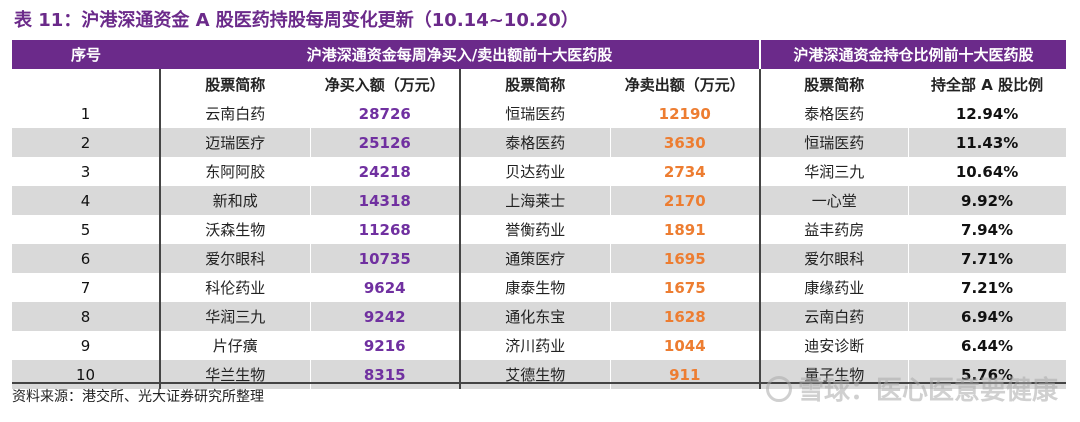 Image resolution: width=1080 pixels, height=422 pixels. Describe the element at coordinates (138, 397) in the screenshot. I see `source-note: 资料来源：港交所、光大证券研究所整理` at that location.